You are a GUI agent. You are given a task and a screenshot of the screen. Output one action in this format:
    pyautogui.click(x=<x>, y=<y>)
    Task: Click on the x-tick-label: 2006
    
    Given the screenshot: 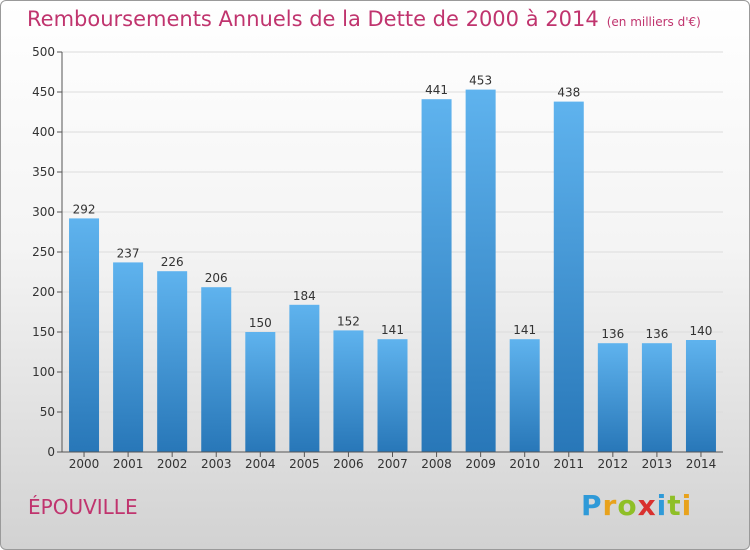 What is the action you would take?
    pyautogui.click(x=348, y=464)
    